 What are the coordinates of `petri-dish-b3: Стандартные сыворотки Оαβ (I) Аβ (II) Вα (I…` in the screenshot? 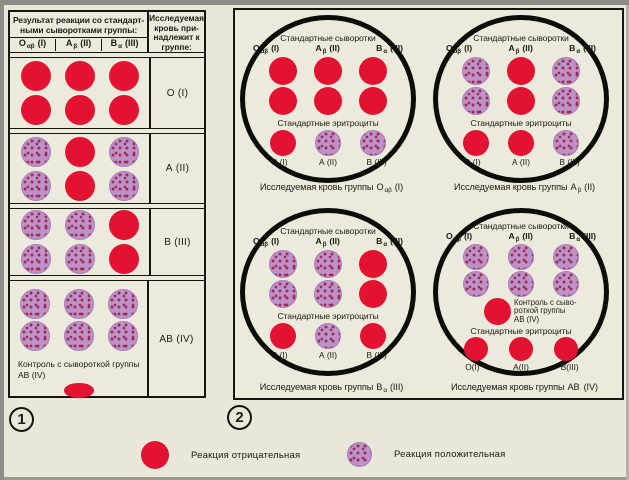 It's located at (328, 292).